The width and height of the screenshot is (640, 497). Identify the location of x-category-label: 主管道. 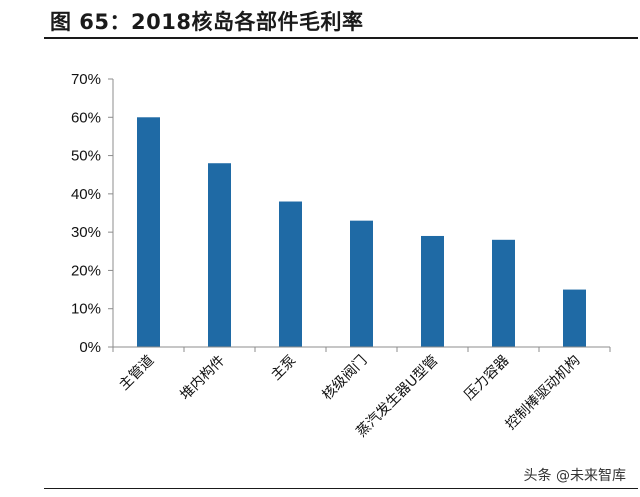
(136, 373).